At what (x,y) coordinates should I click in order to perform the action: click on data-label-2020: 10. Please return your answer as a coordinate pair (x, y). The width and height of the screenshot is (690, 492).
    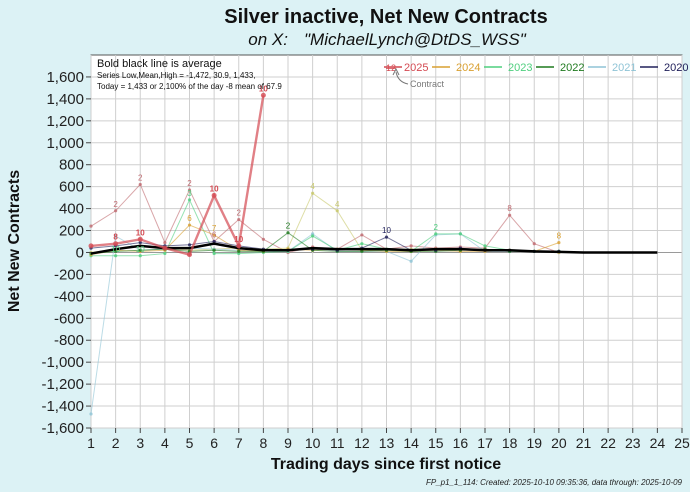
    Looking at the image, I should click on (386, 230).